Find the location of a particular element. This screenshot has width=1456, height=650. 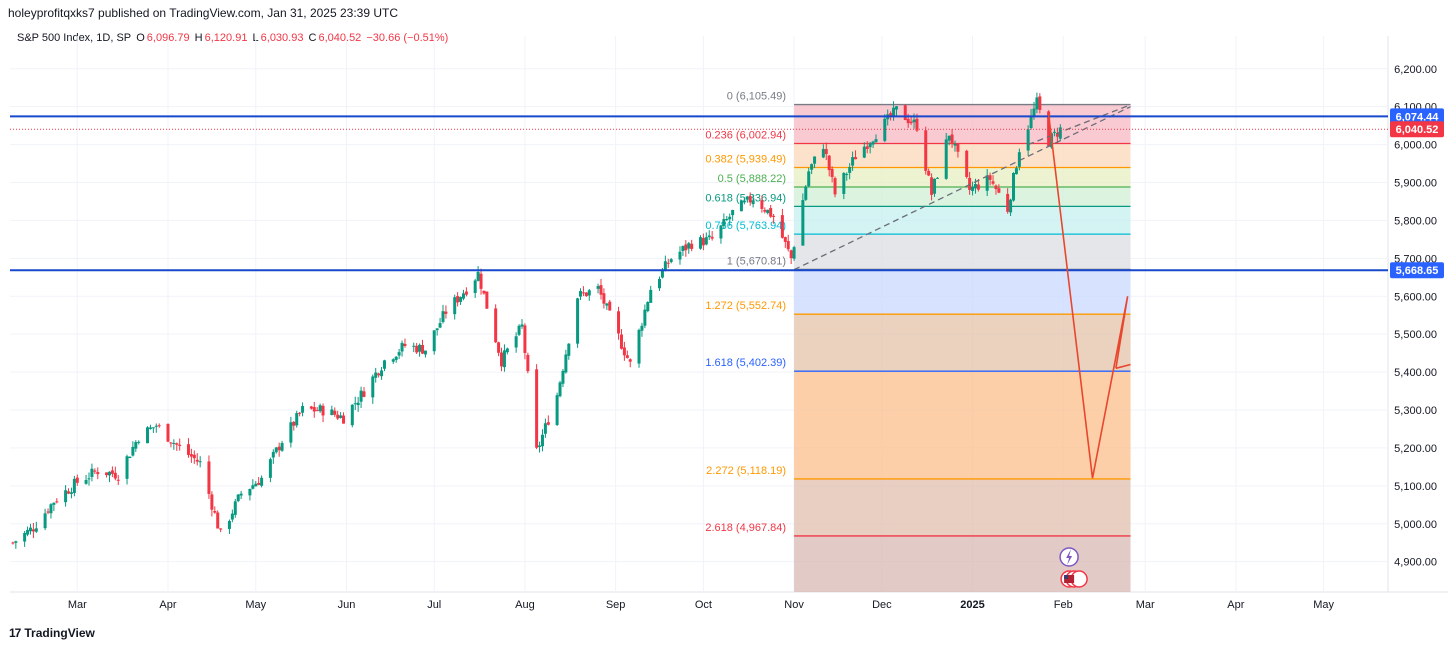

fib-level-label: 1.618 (5,402.39) is located at coordinates (745, 363).